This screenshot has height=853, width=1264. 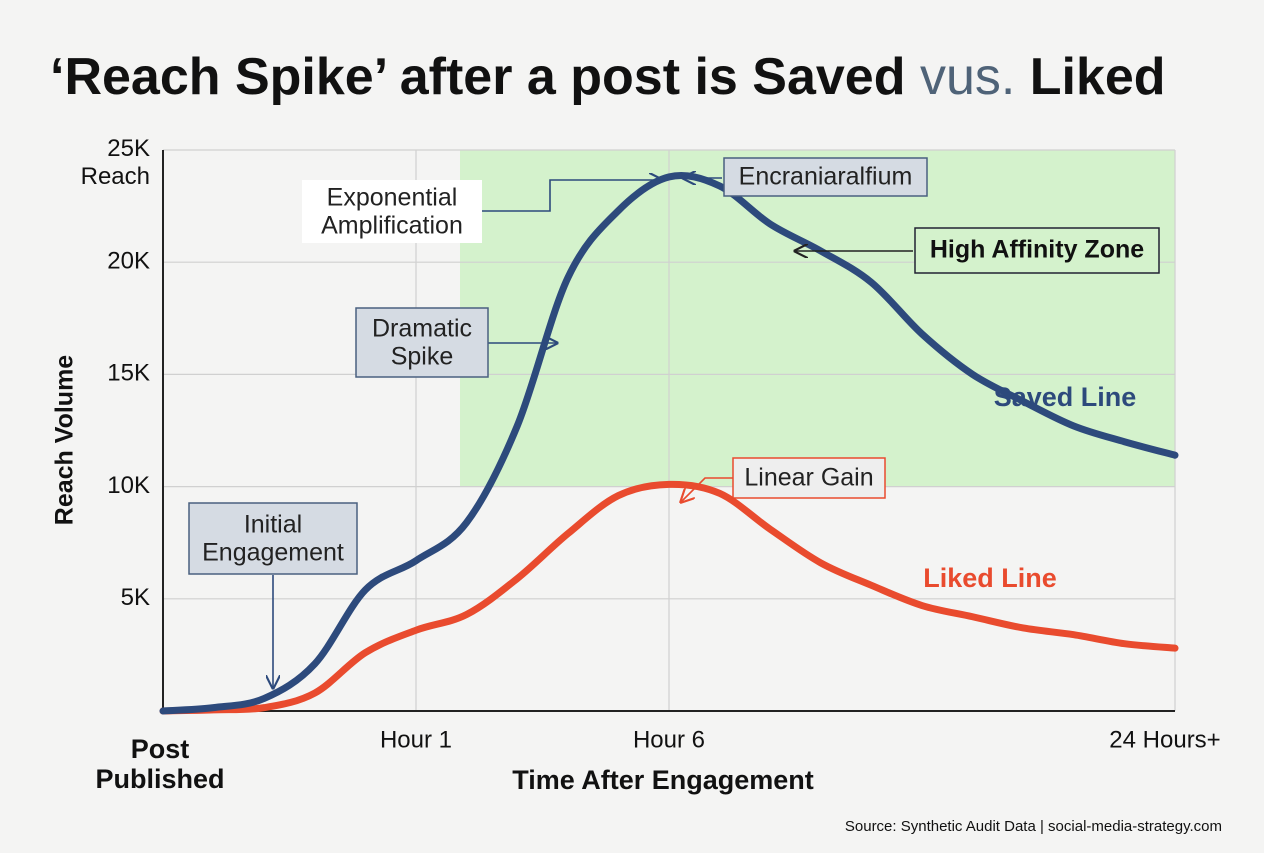 I want to click on series-label: Liked Line, so click(x=990, y=578).